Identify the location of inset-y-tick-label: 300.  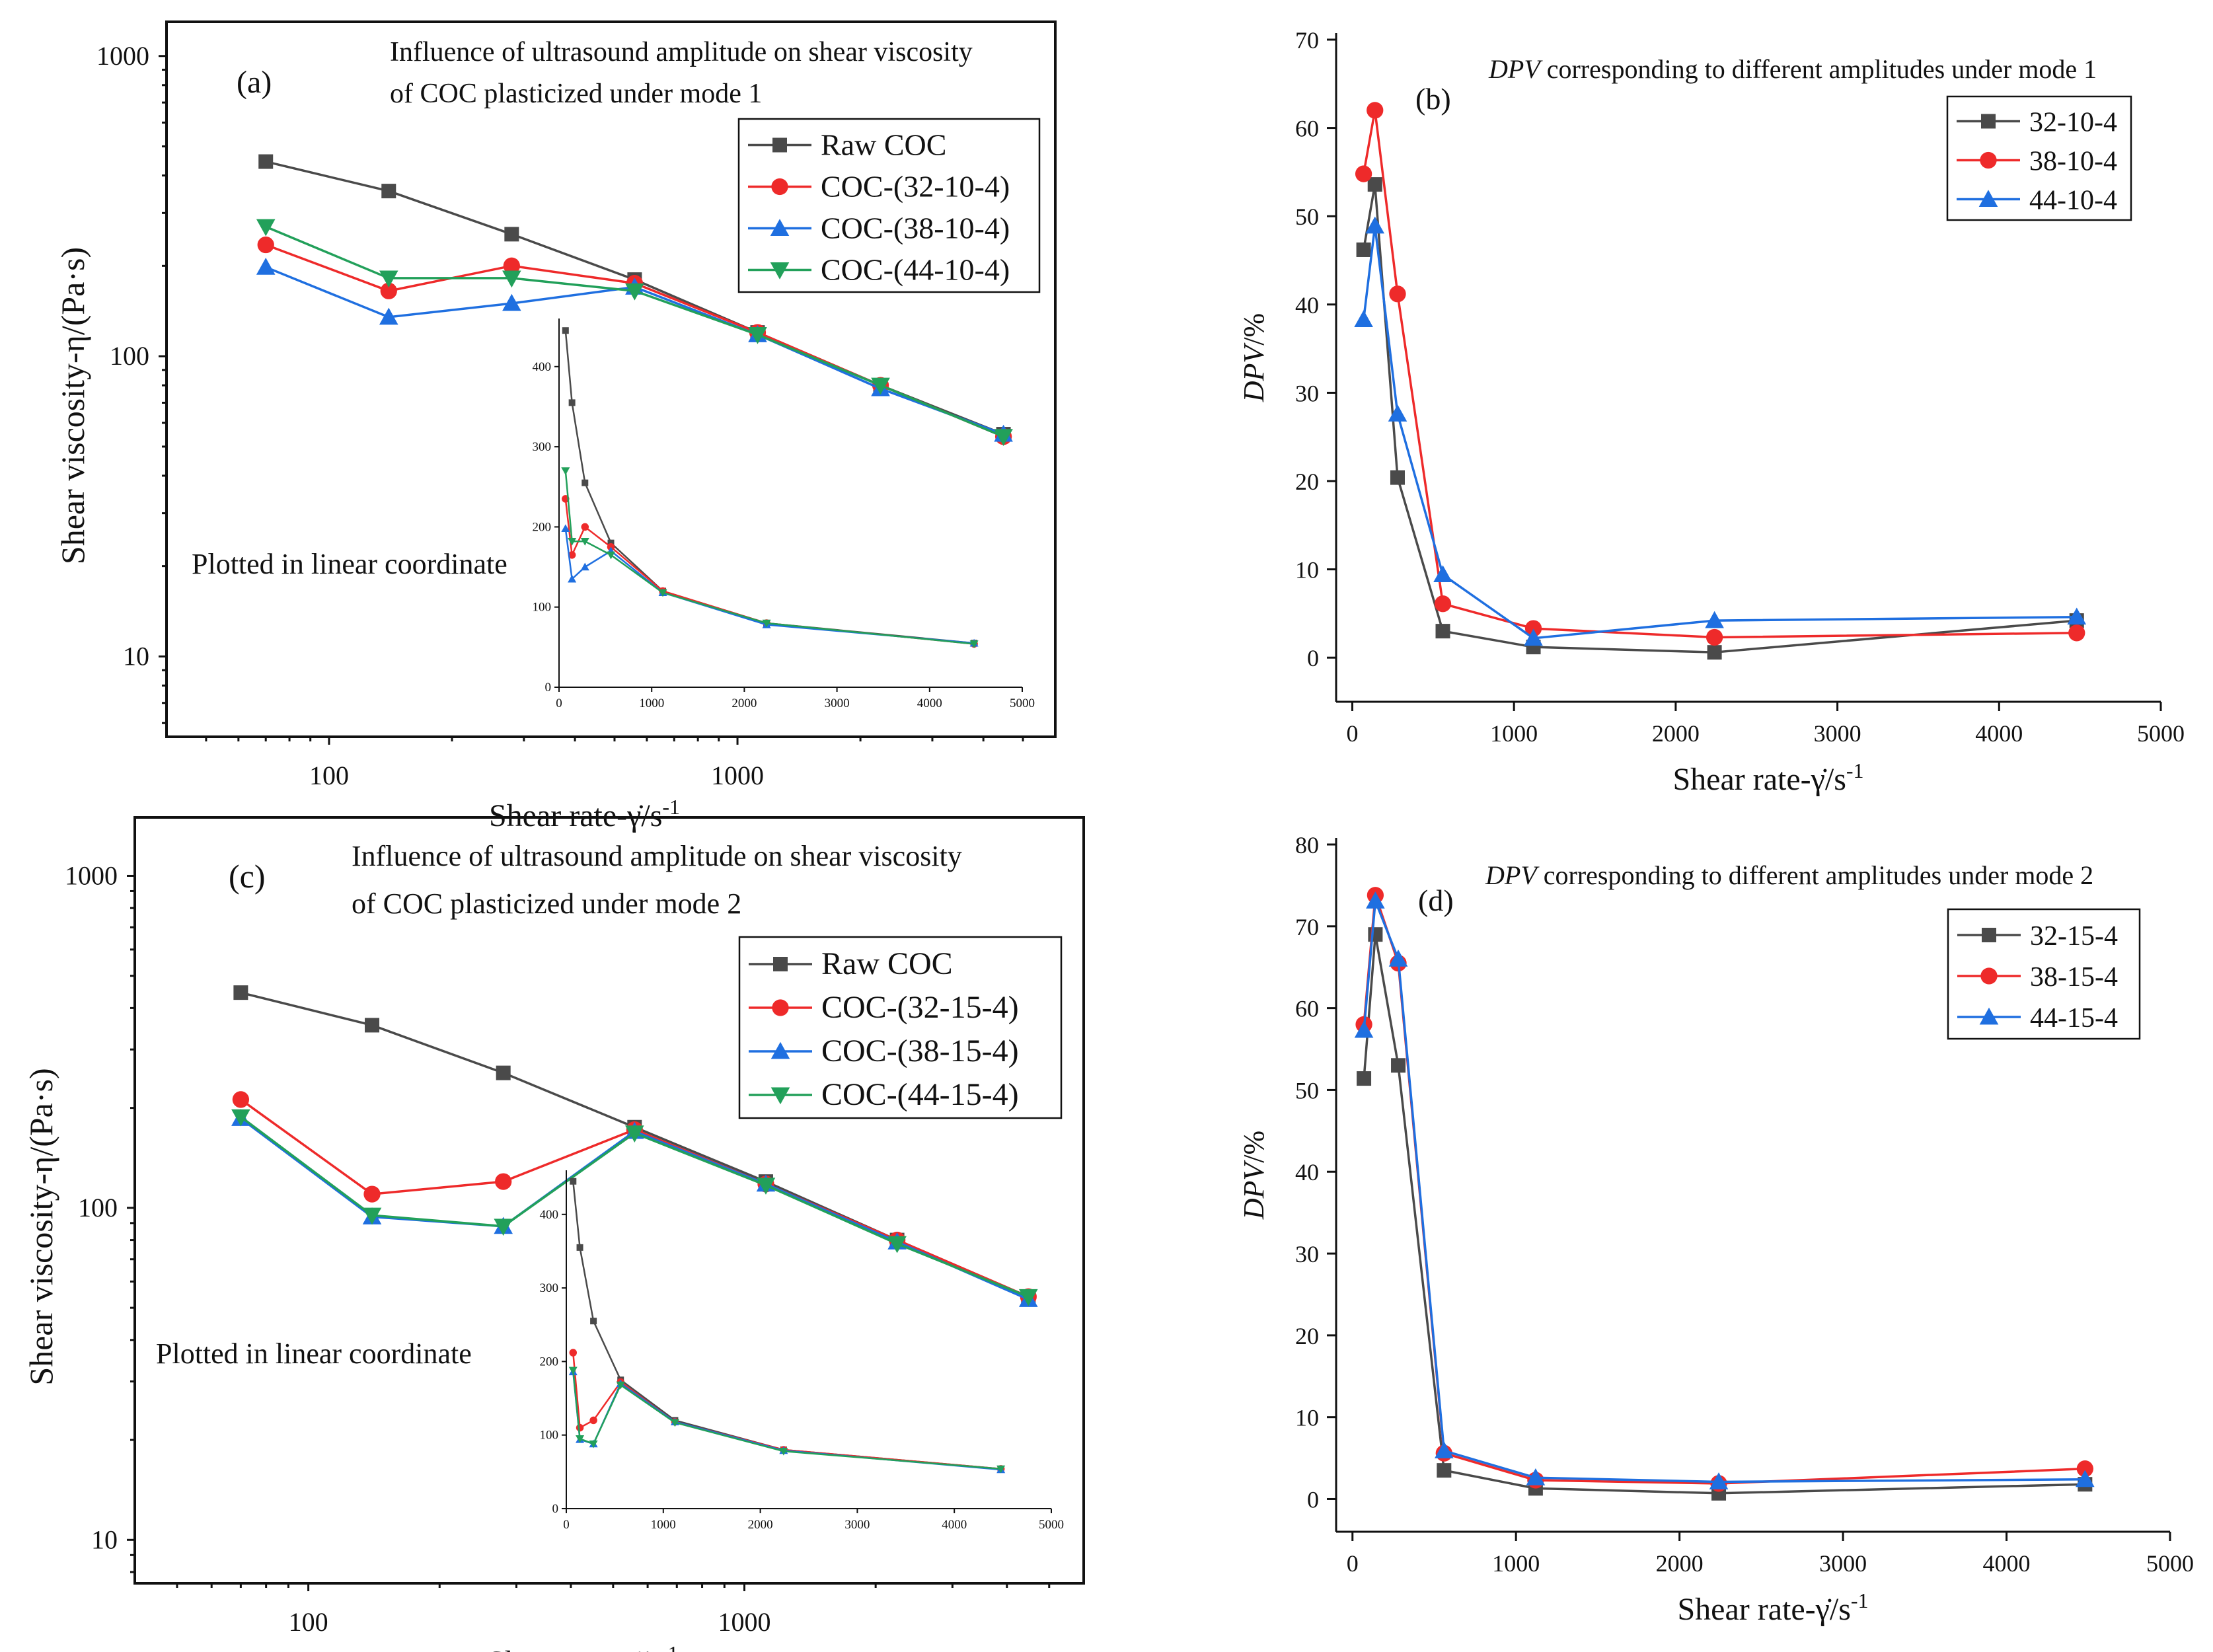
(549, 1288).